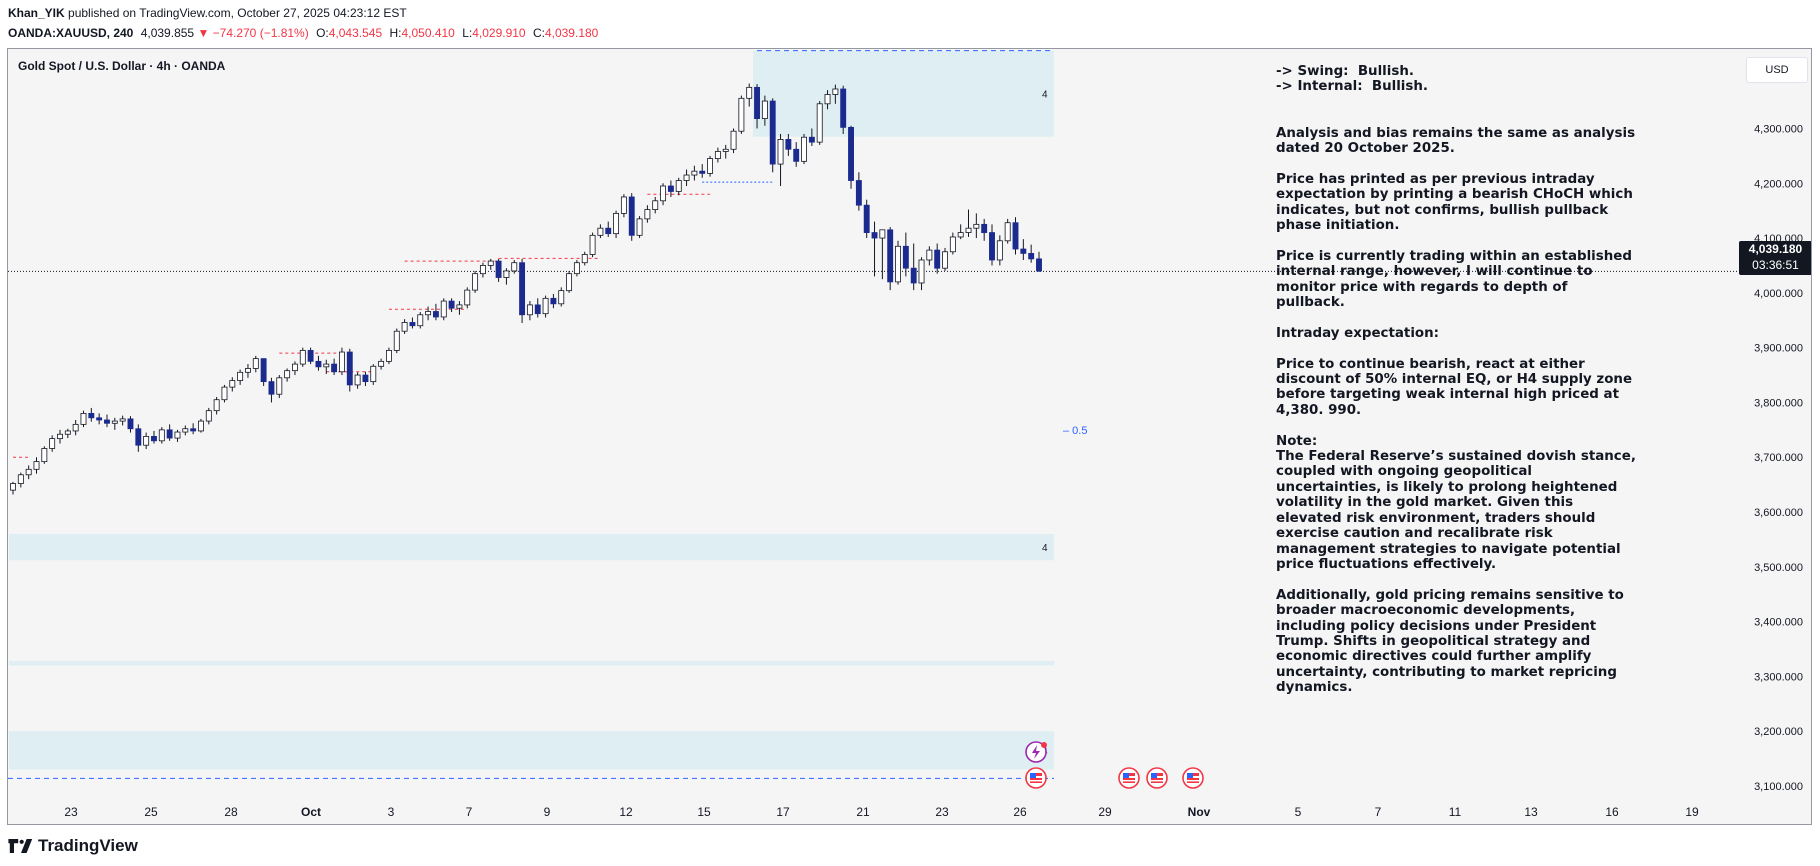  What do you see at coordinates (20, 846) in the screenshot?
I see `tradingview-logo-icon` at bounding box center [20, 846].